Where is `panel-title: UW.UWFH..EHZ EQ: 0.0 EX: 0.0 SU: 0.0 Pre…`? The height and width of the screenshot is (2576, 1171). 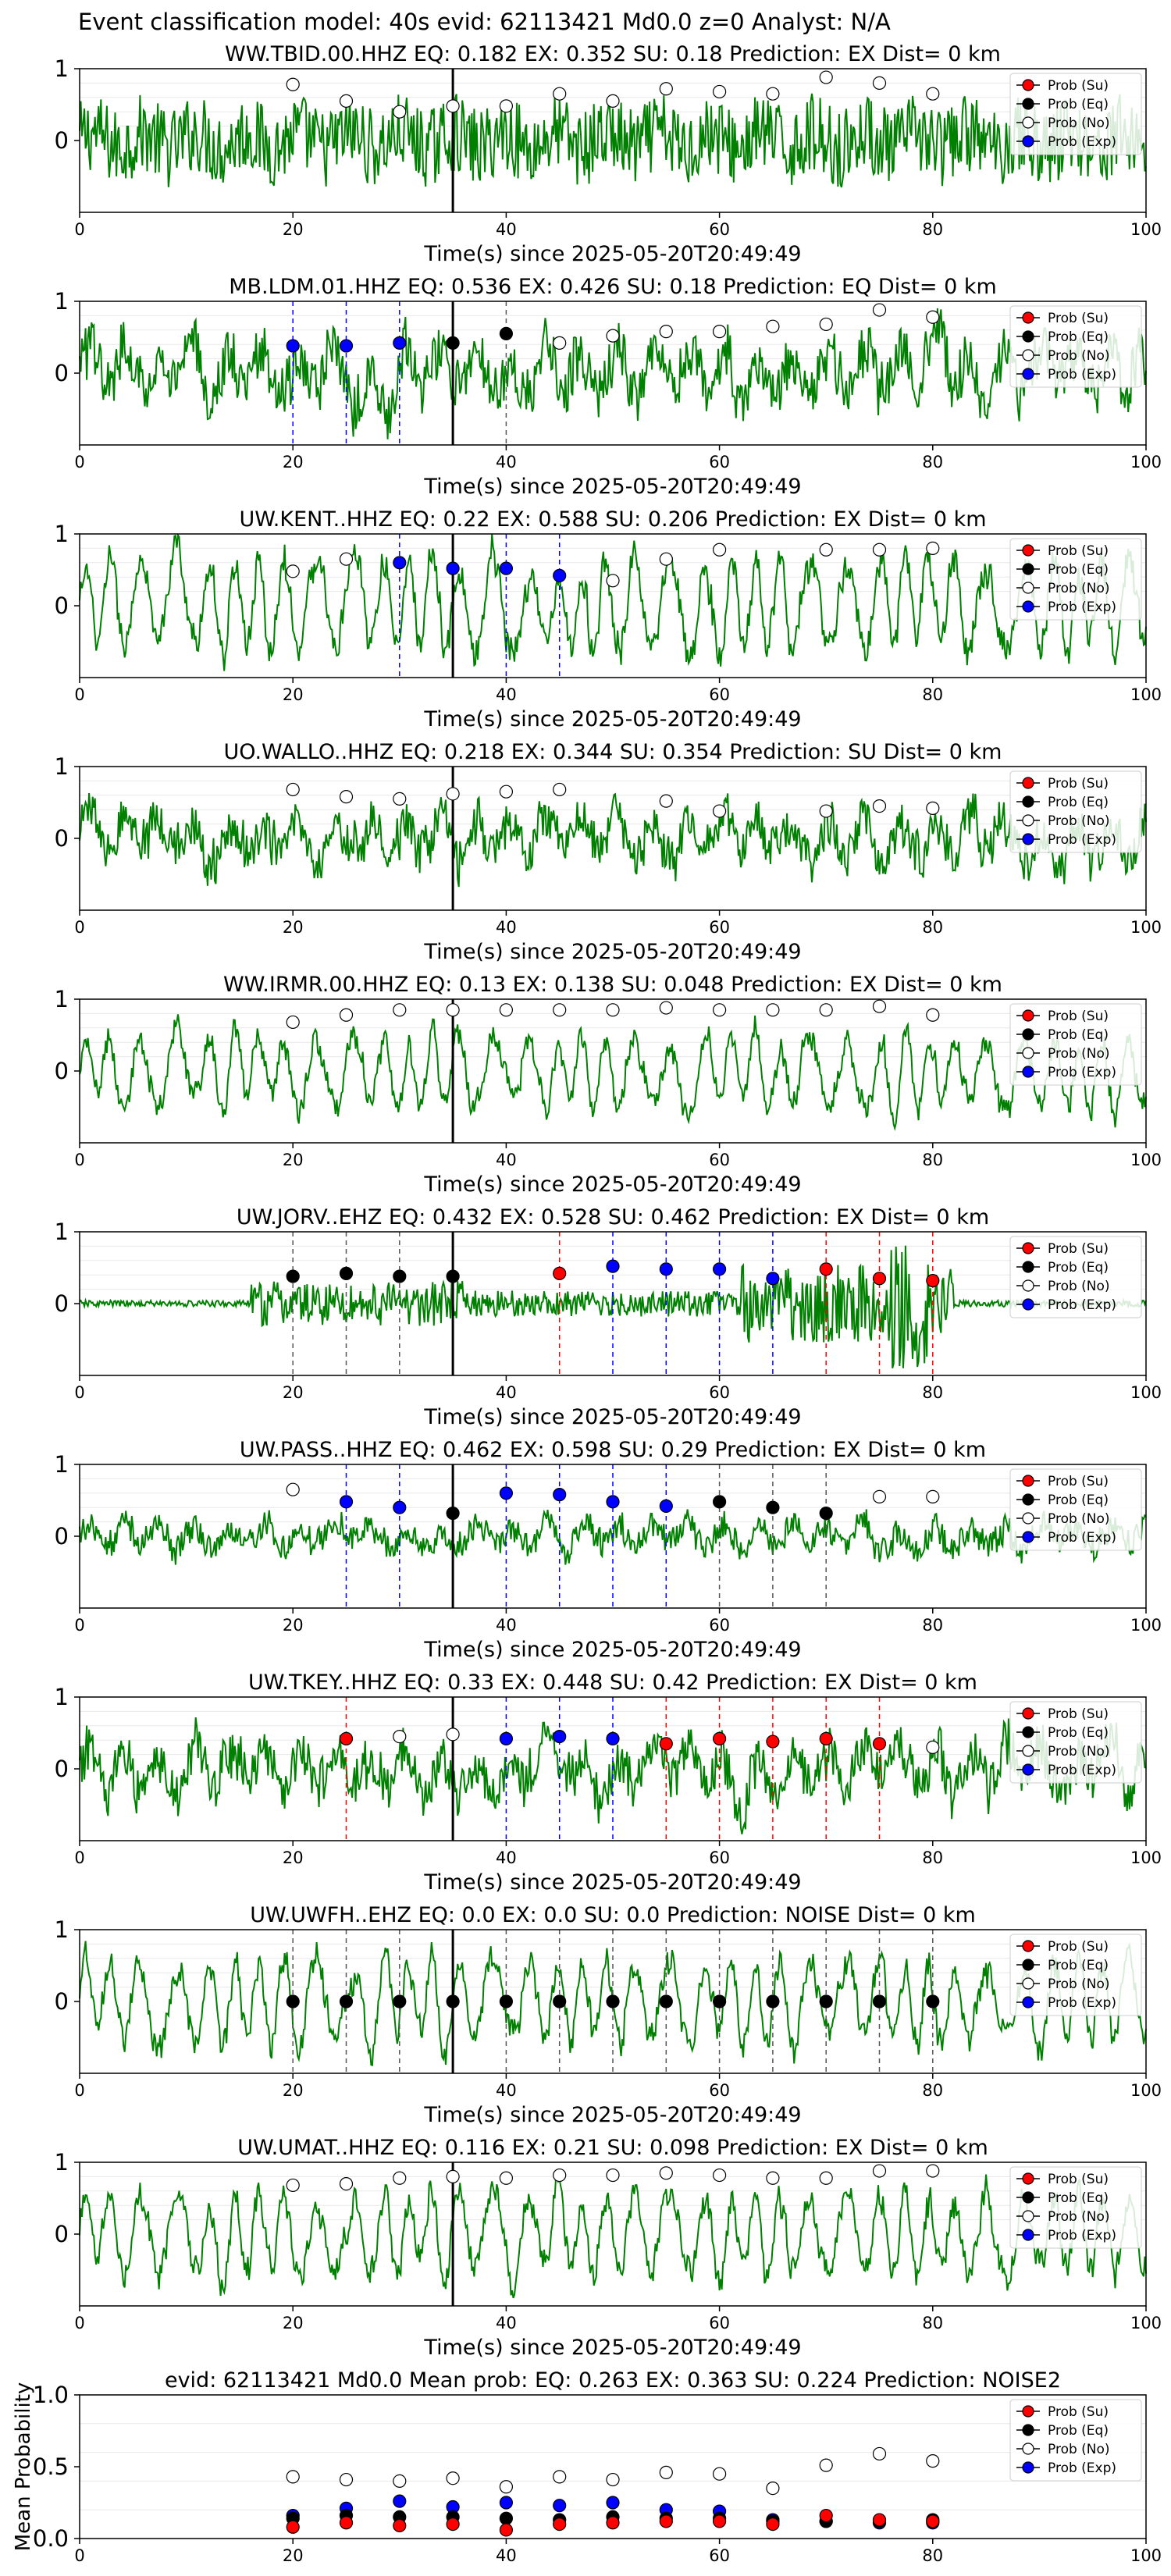
panel-title: UW.UWFH..EHZ EQ: 0.0 EX: 0.0 SU: 0.0 Pre… is located at coordinates (613, 1915).